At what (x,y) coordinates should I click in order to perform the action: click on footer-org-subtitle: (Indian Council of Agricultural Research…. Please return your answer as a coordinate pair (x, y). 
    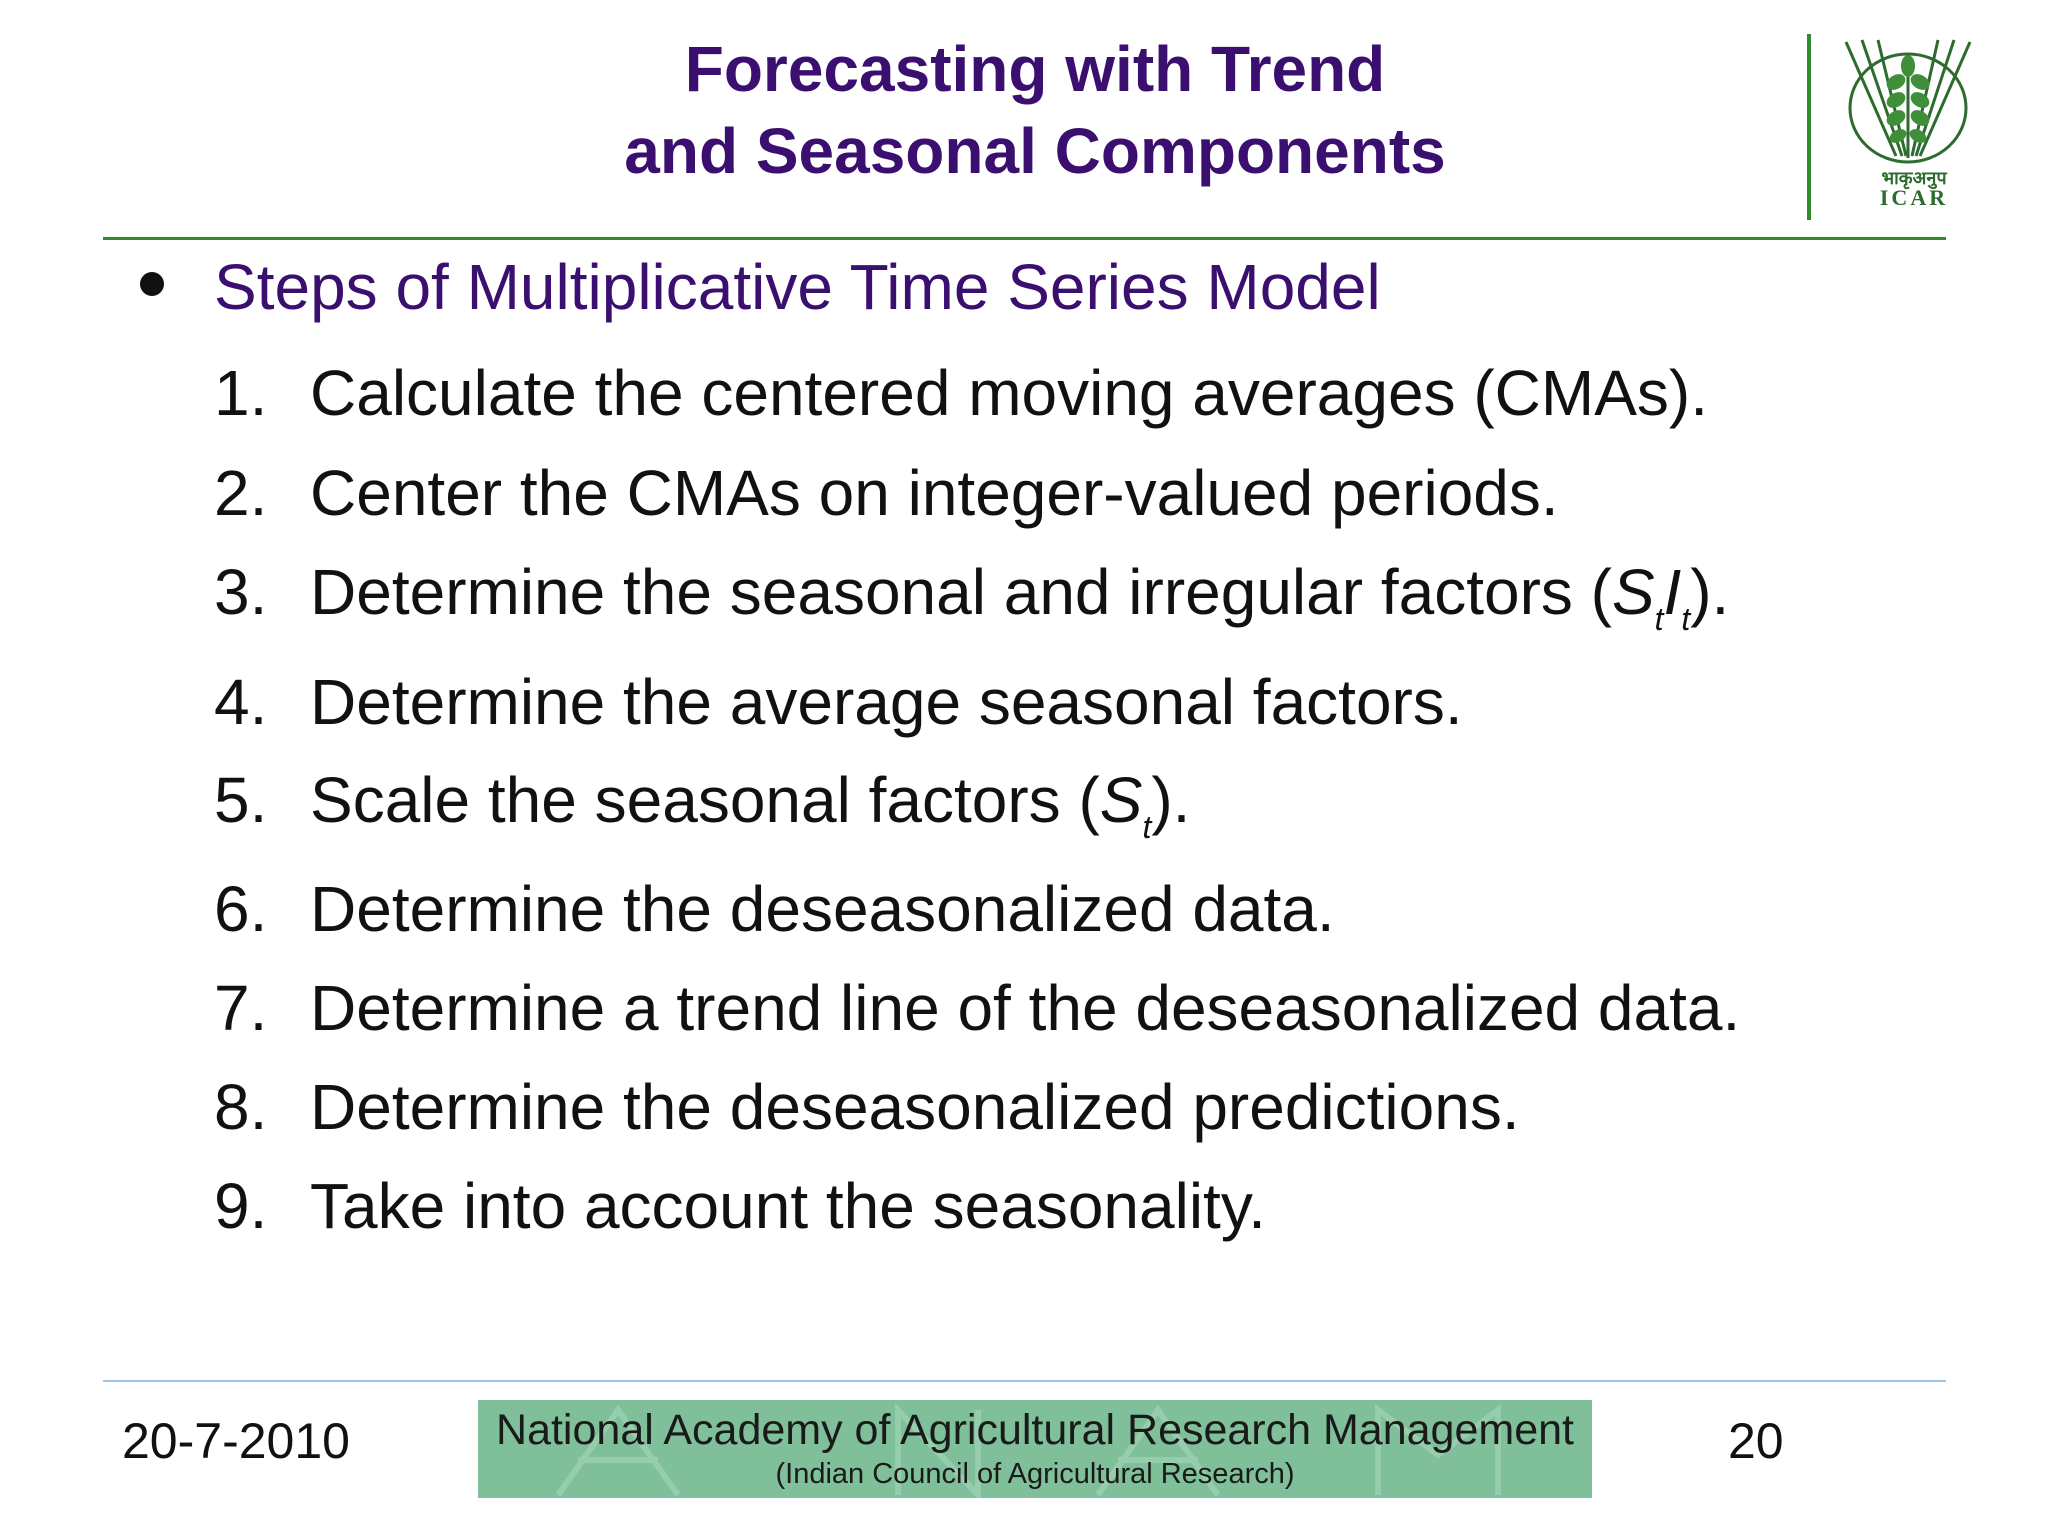
    Looking at the image, I should click on (1035, 1474).